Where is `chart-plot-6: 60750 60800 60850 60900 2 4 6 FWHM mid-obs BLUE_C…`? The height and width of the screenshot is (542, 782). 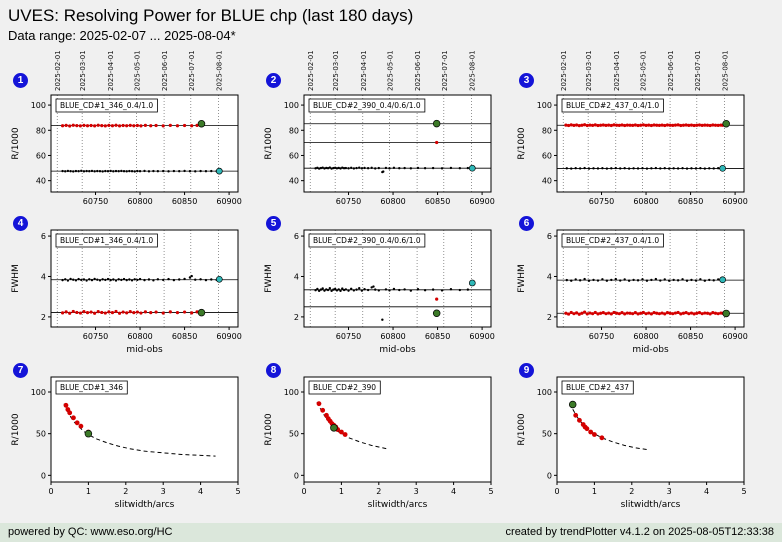
chart-plot-6: 60750 60800 60850 60900 2 4 6 FWHM mid-obs BLUE_C… is located at coordinates (632, 292).